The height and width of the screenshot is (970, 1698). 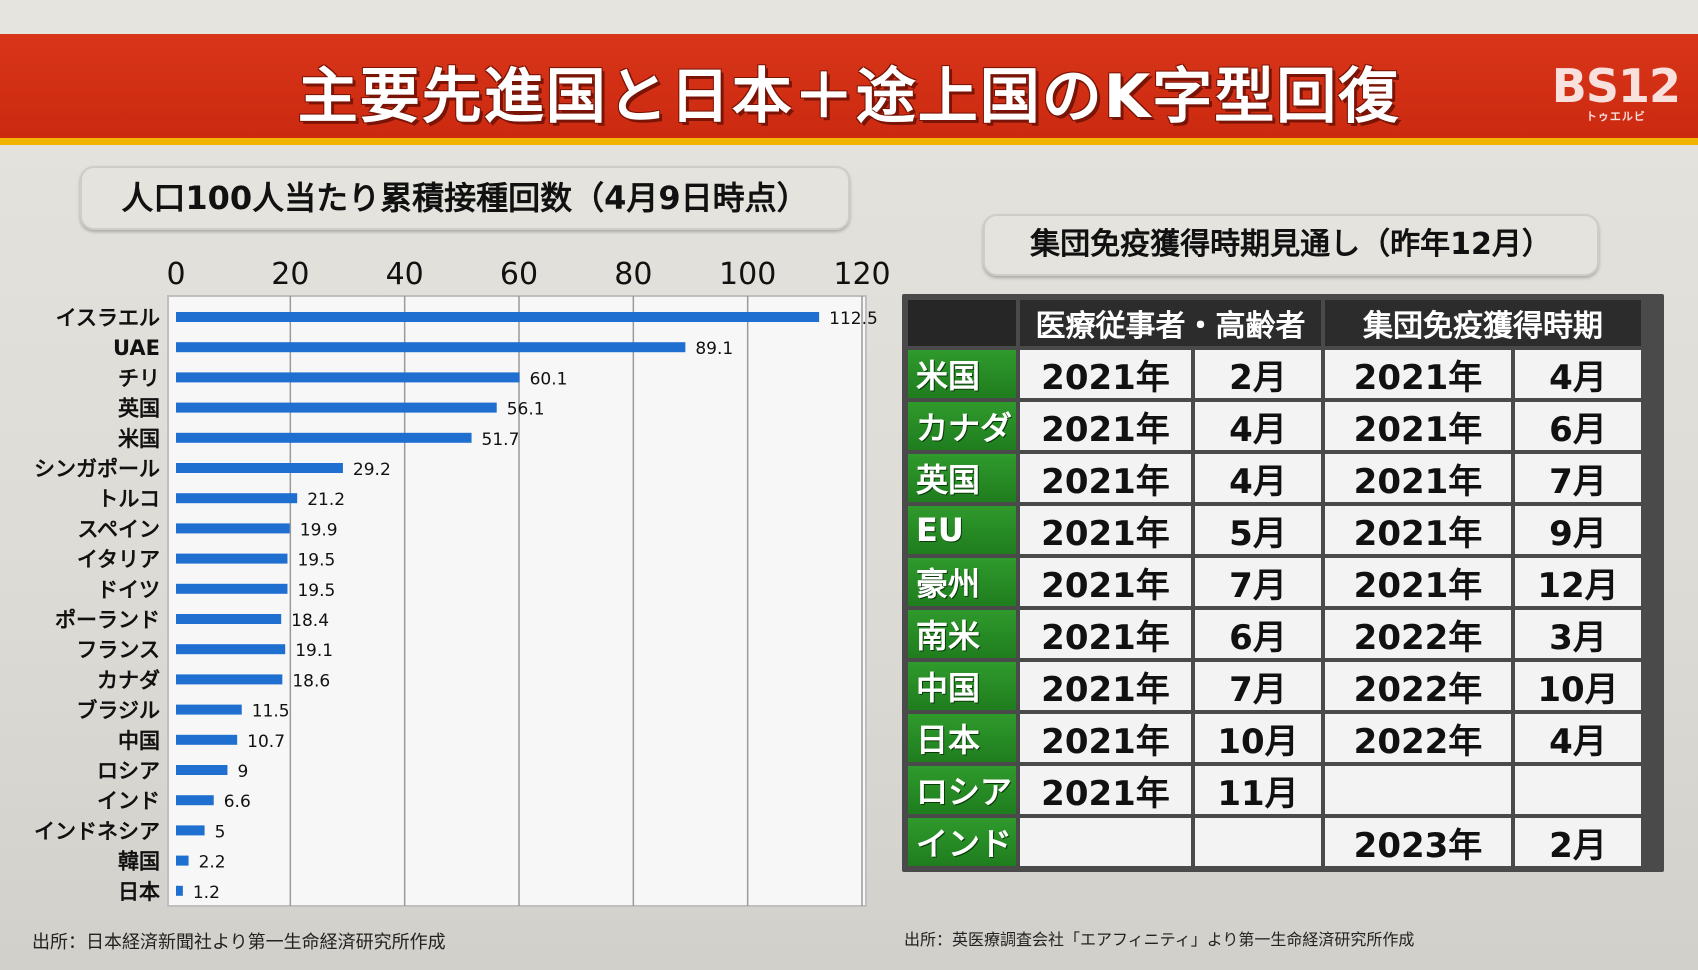 What do you see at coordinates (311, 681) in the screenshot?
I see `data-label: 18.6` at bounding box center [311, 681].